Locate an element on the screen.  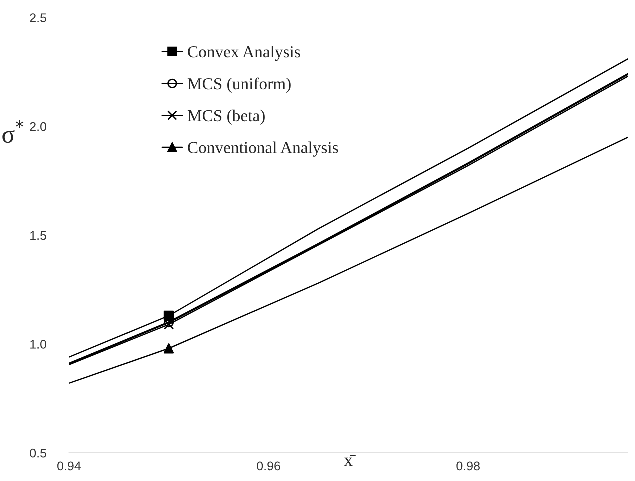
y-tick-label: 2.5 is located at coordinates (38, 18).